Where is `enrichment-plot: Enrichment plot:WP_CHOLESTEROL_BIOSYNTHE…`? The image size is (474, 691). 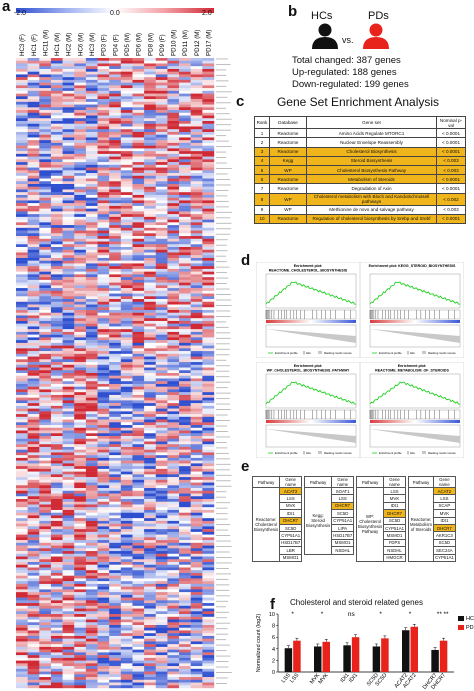
enrichment-plot: Enrichment plot:WP_CHOLESTEROL_BIOSYNTHE… is located at coordinates (308, 410).